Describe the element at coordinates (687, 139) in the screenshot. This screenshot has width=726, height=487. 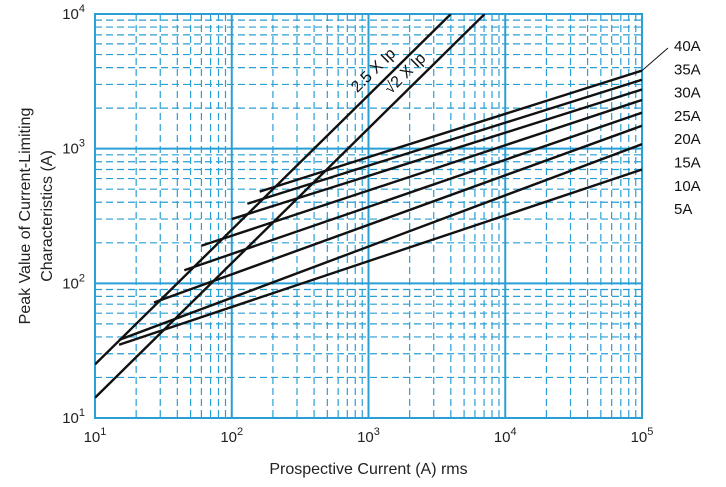
I see `series-label-20a: 20A` at that location.